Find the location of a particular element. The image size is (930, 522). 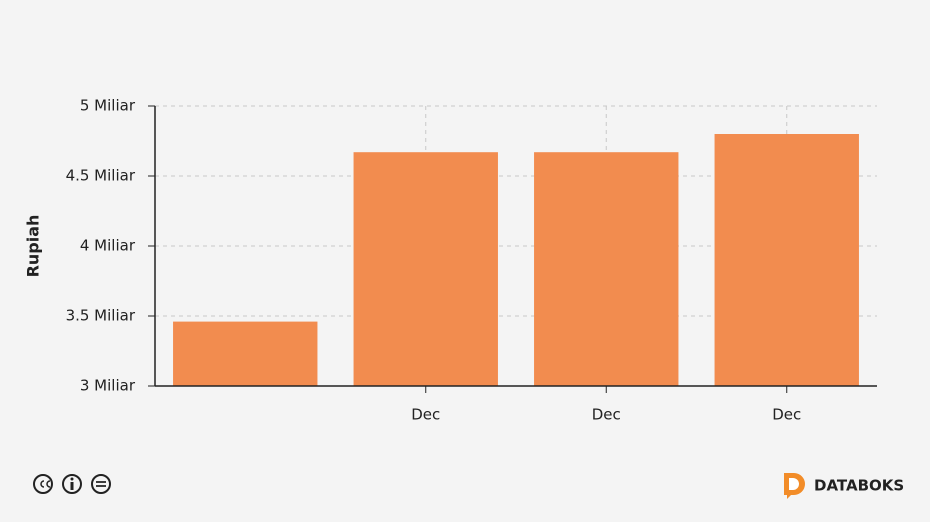

license-icons is located at coordinates (72, 484).